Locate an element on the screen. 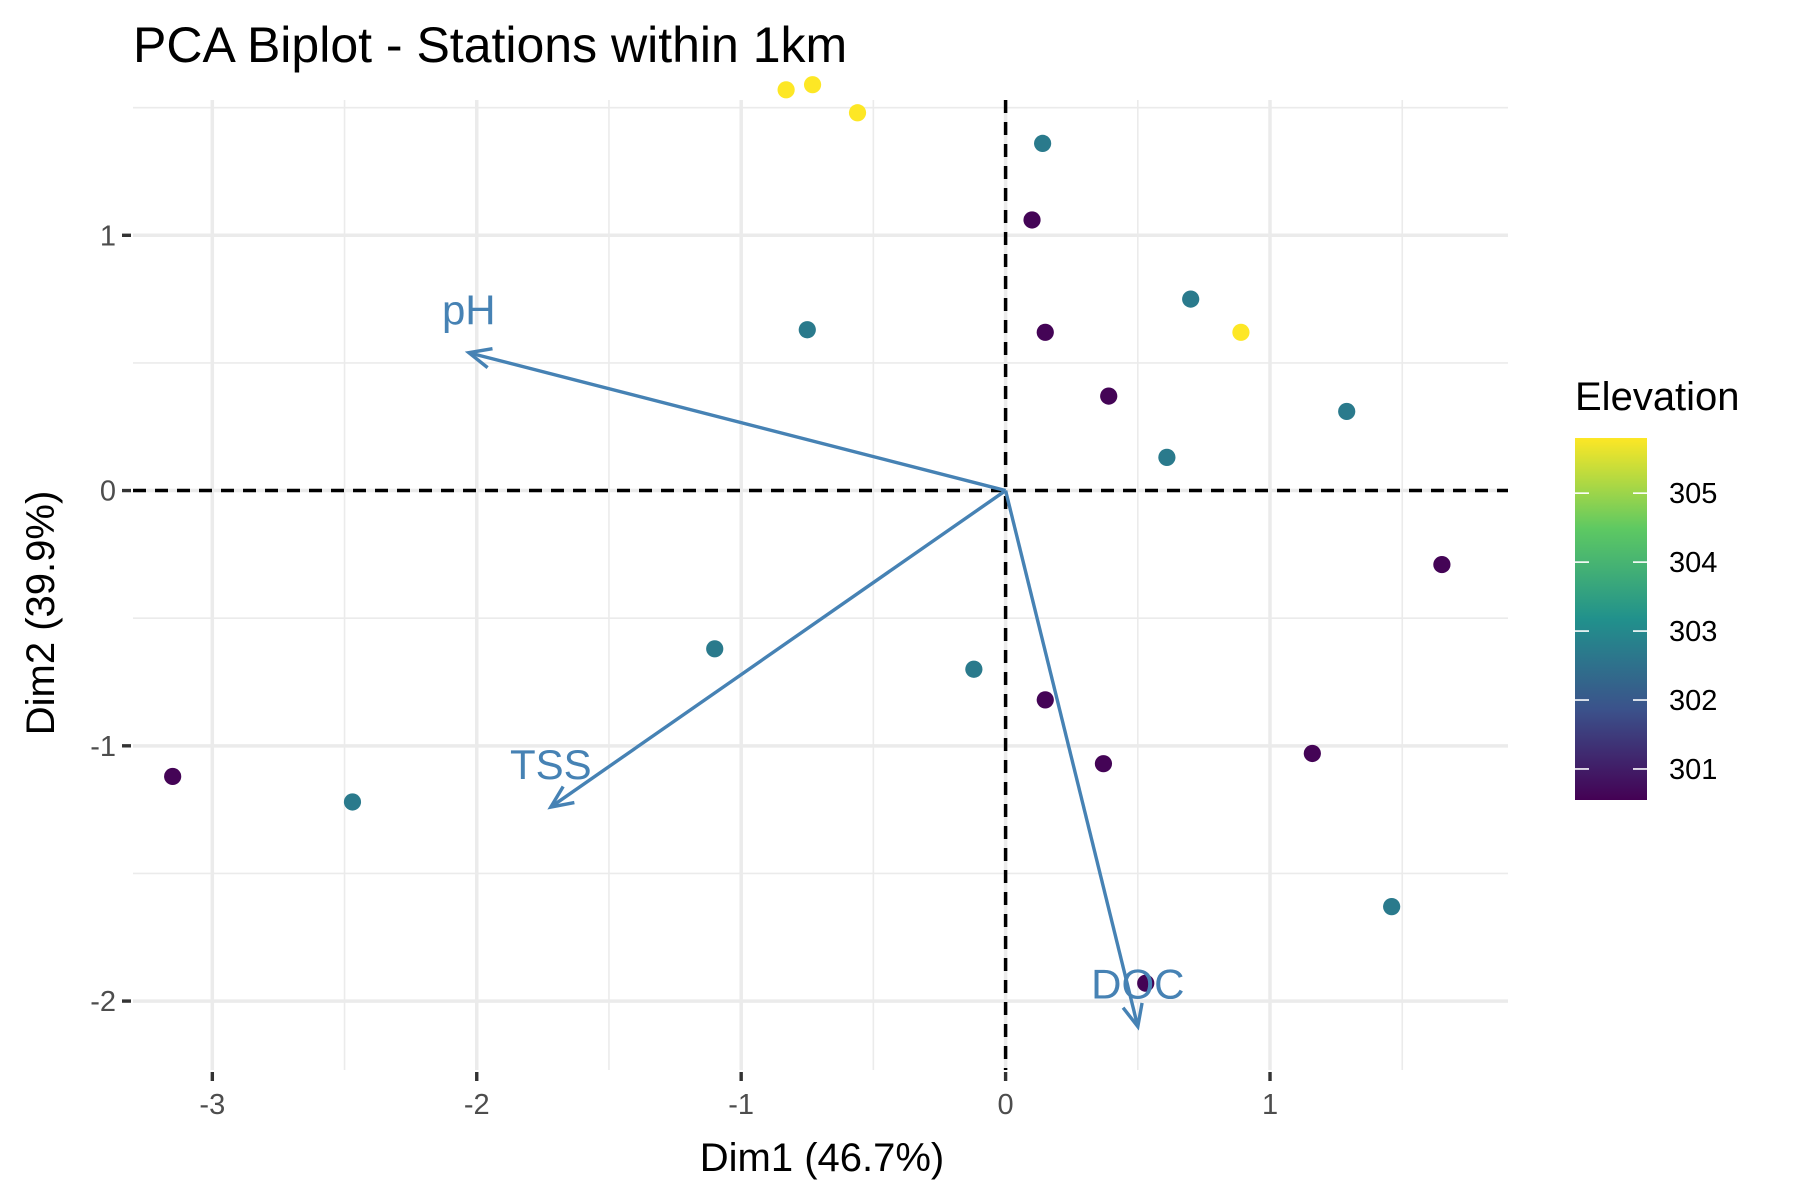 This screenshot has height=1200, width=1800. legend-ticks: 301 302 303 304 305 is located at coordinates (1646, 632).